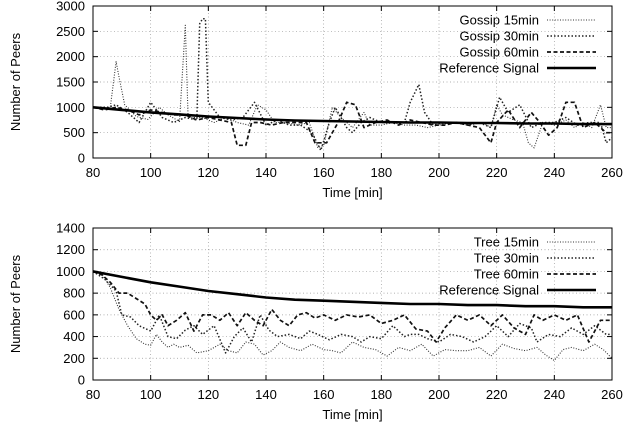 The height and width of the screenshot is (433, 640). What do you see at coordinates (74, 293) in the screenshot?
I see `chart-2-y-tick-label: 800` at bounding box center [74, 293].